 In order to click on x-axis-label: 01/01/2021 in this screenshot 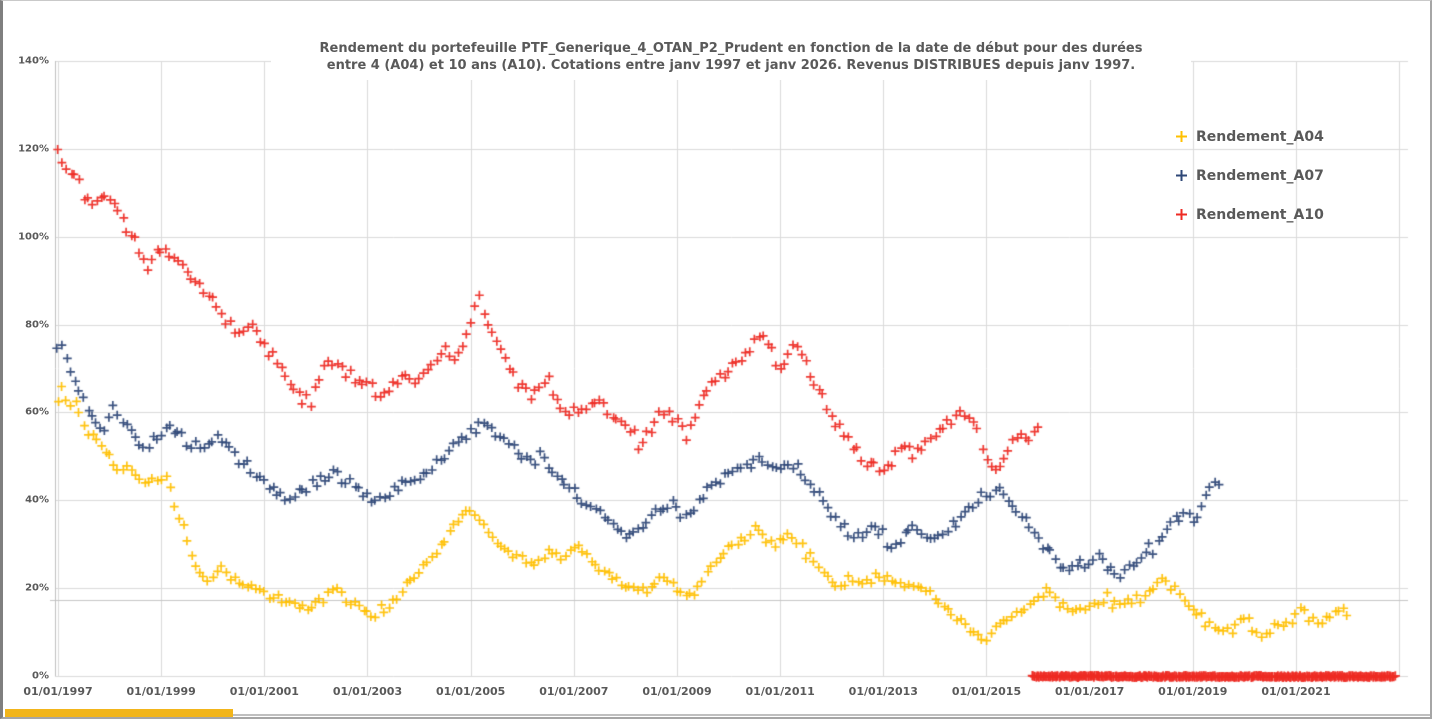, I will do `click(1296, 691)`.